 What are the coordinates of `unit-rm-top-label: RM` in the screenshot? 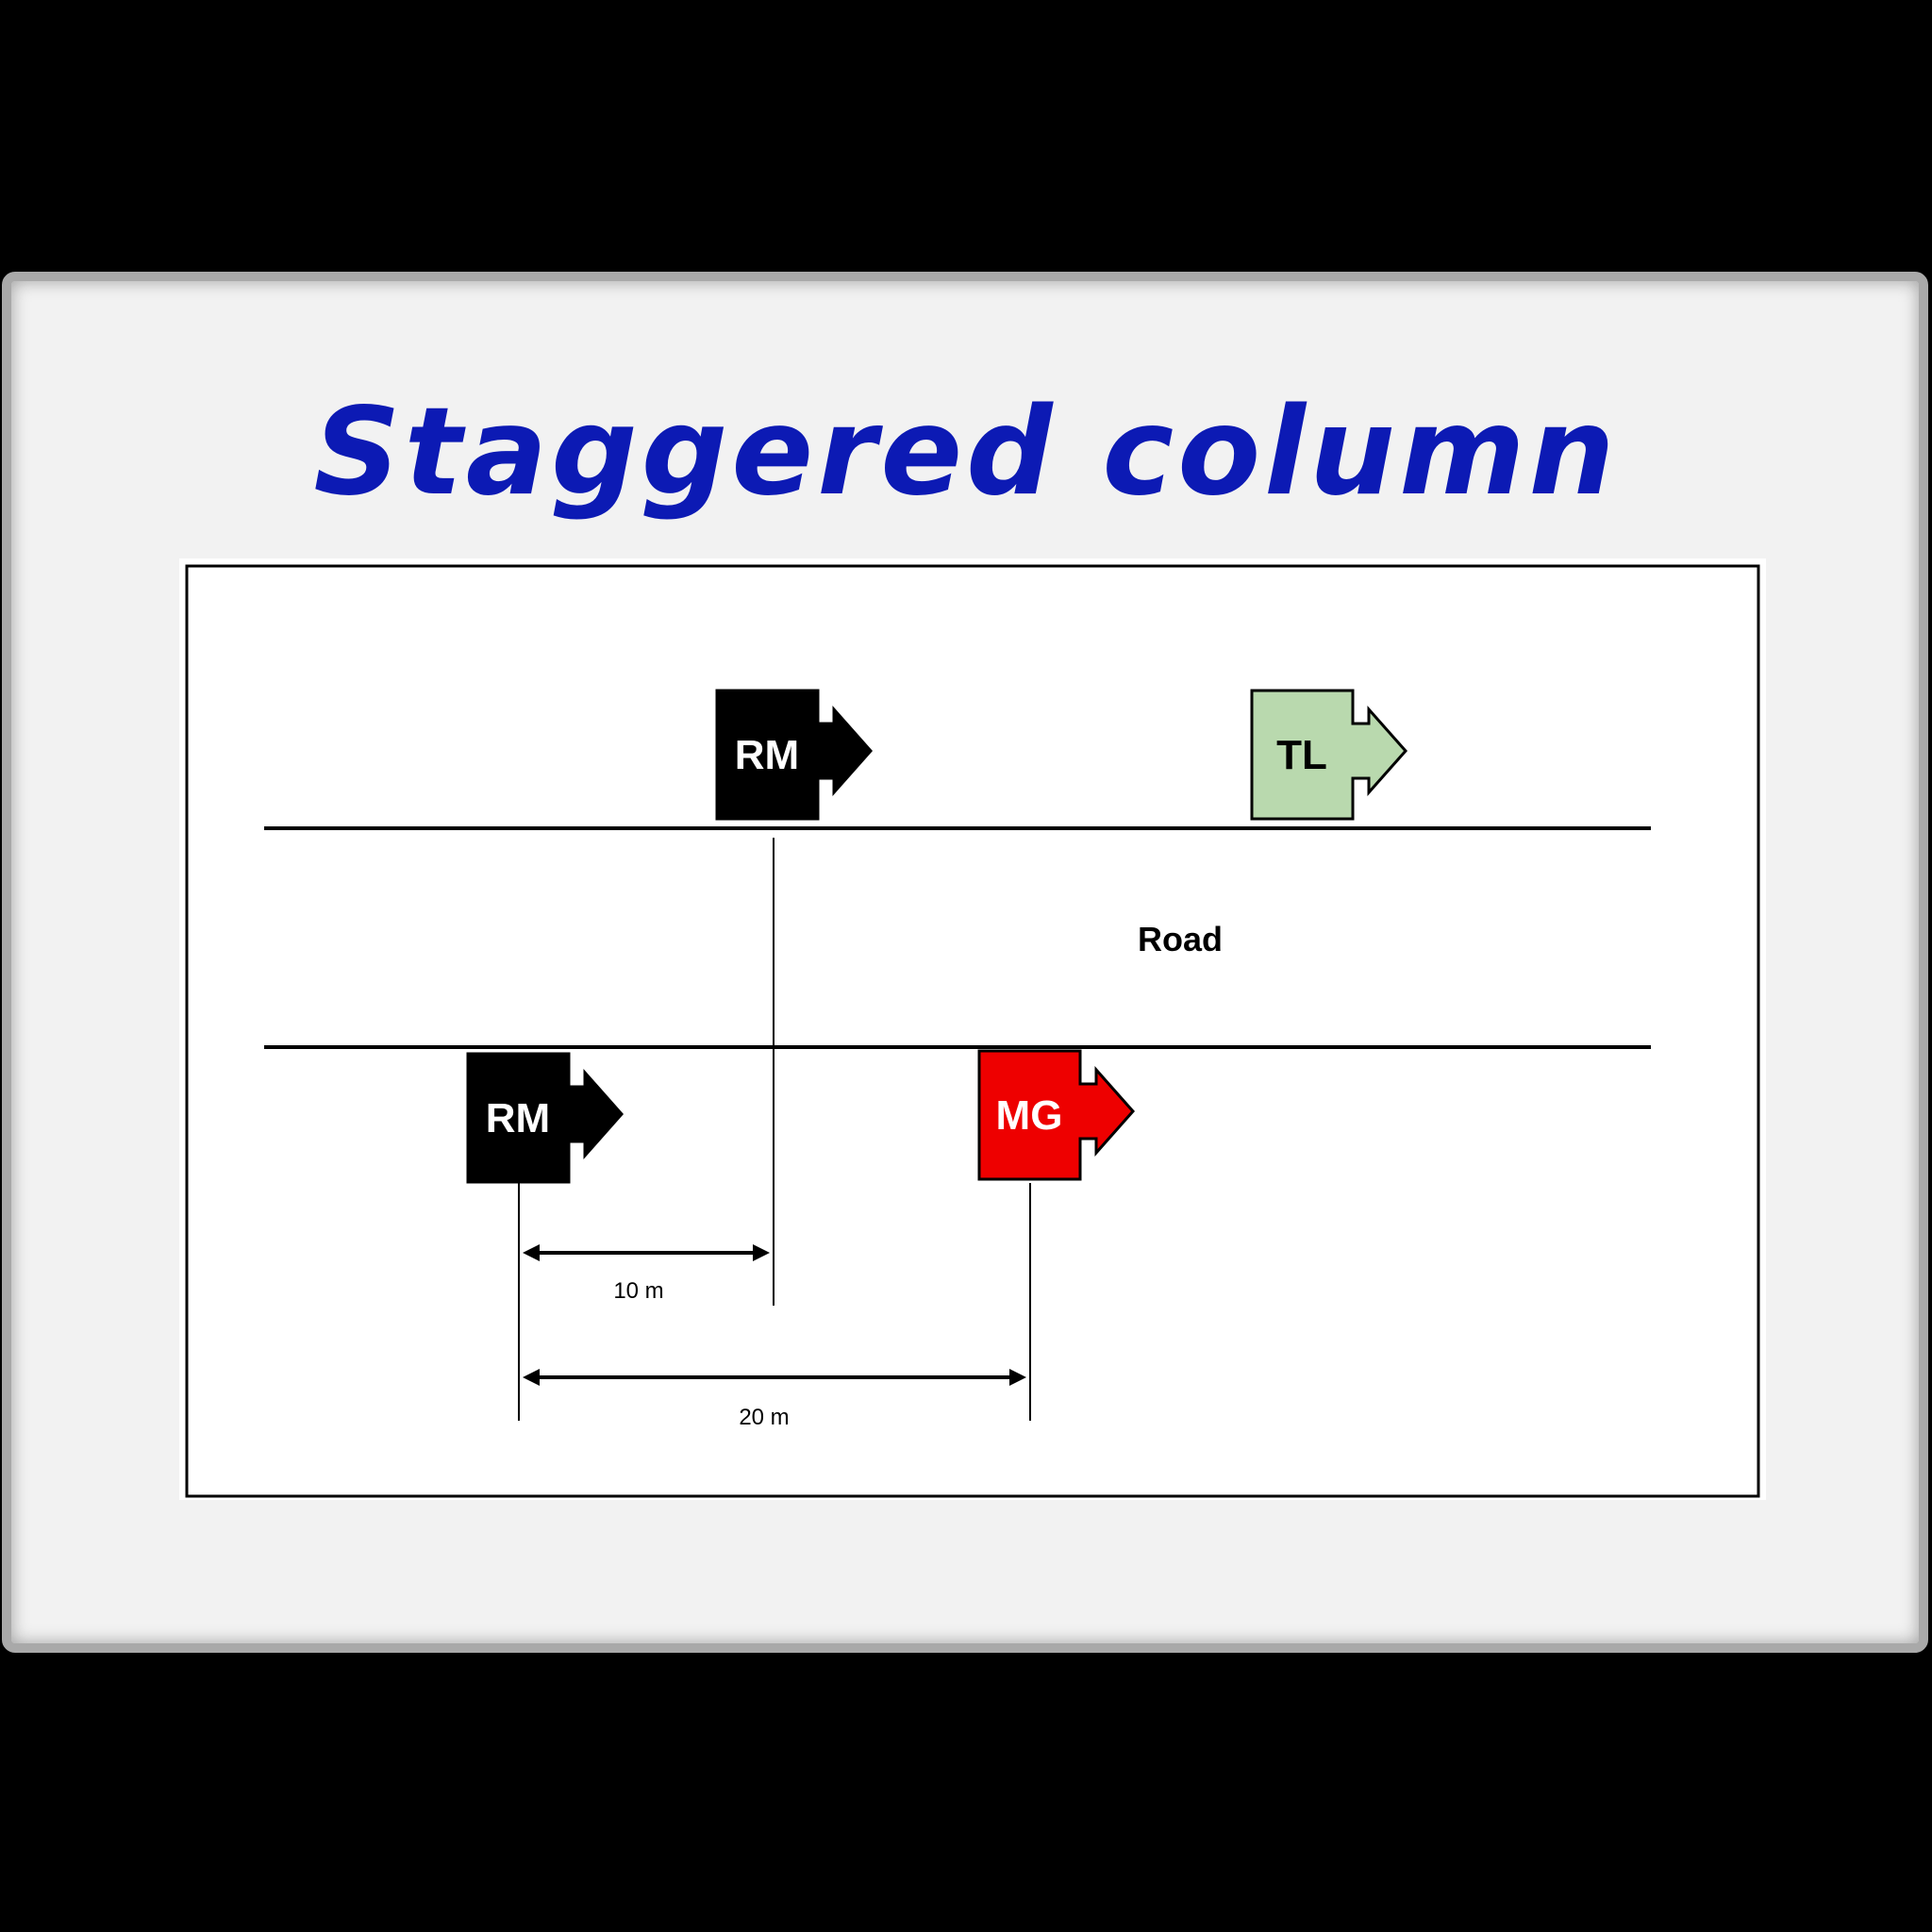 It's located at (767, 755).